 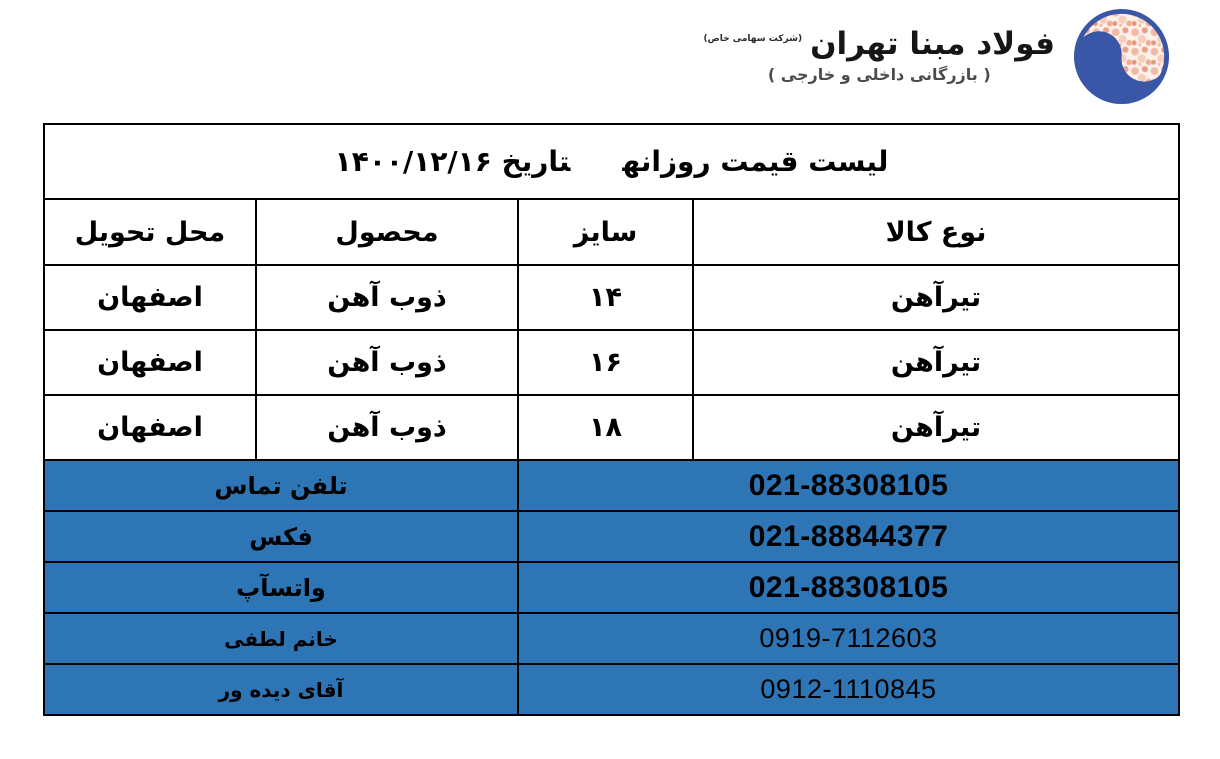 I want to click on title-row: لیست قیمت روزانه تاریخ ۱۴۰۰/۱۲/۱۶, so click(x=611, y=161).